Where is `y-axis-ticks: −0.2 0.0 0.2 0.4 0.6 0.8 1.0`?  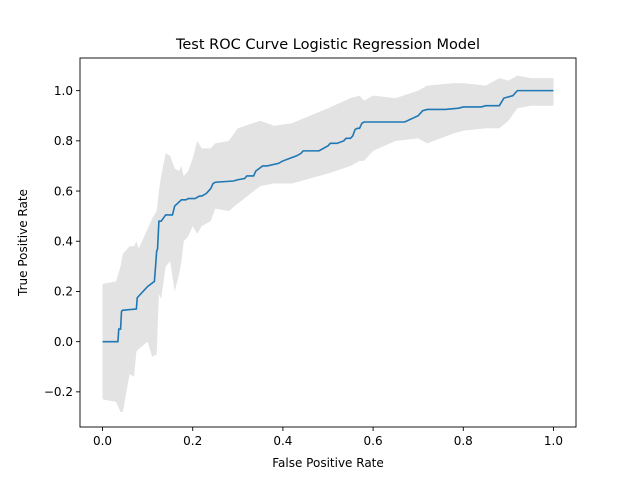
y-axis-ticks: −0.2 0.0 0.2 0.4 0.6 0.8 1.0 is located at coordinates (62, 241).